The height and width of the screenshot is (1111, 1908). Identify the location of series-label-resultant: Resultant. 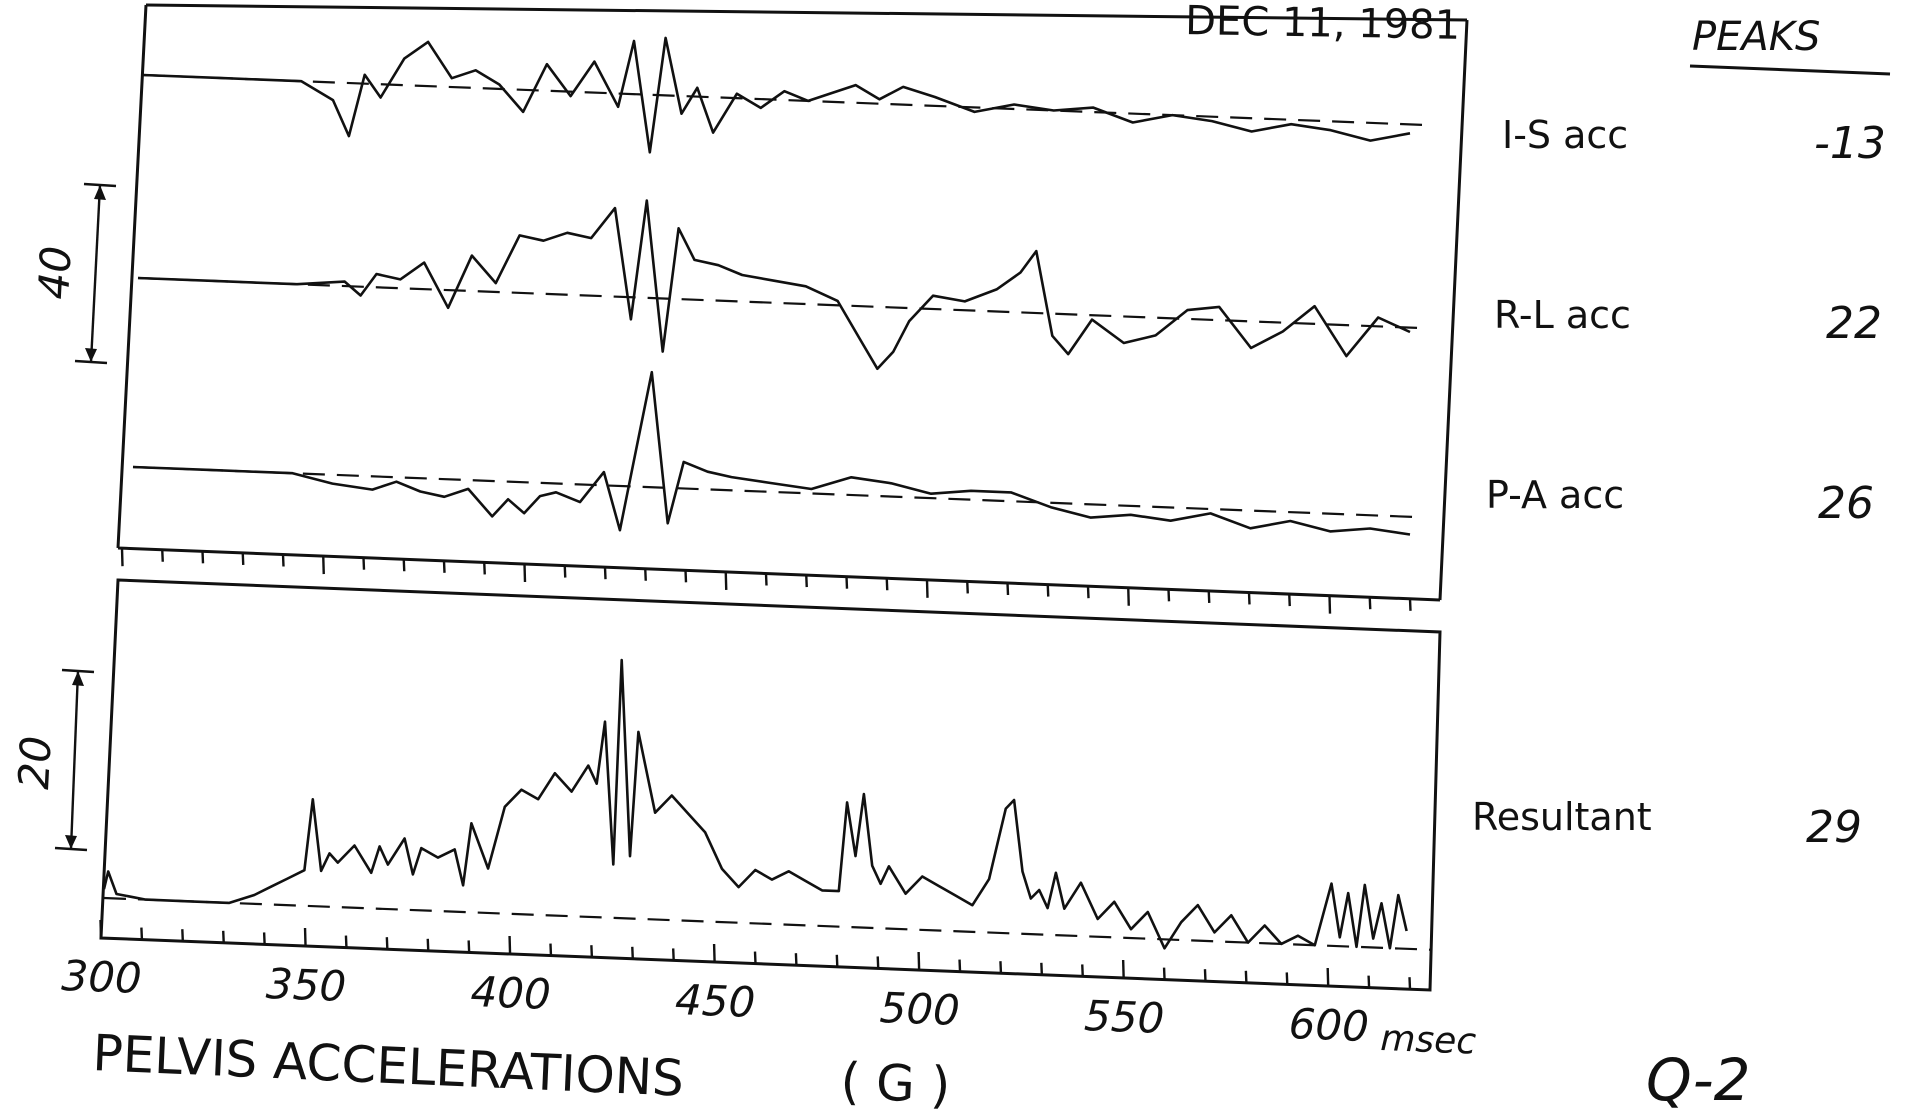
(1562, 817).